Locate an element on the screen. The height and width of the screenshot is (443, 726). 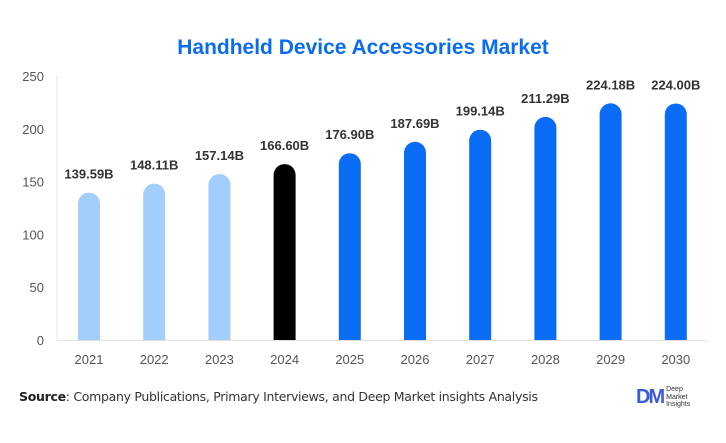
x-tick-label: 2024 is located at coordinates (284, 359).